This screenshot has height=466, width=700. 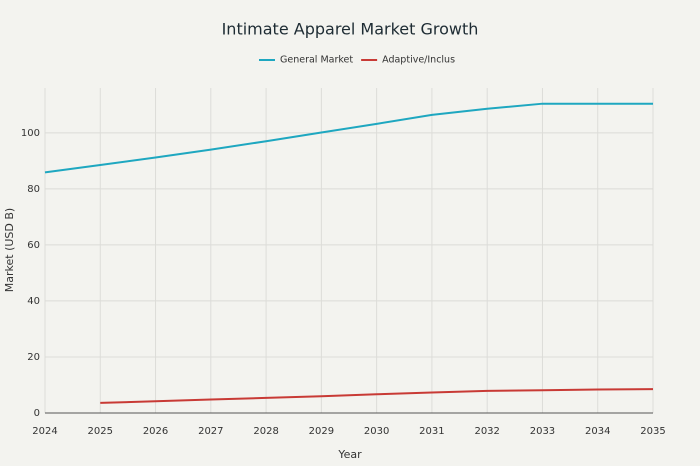 What do you see at coordinates (210, 431) in the screenshot?
I see `x-tick-label: 2027` at bounding box center [210, 431].